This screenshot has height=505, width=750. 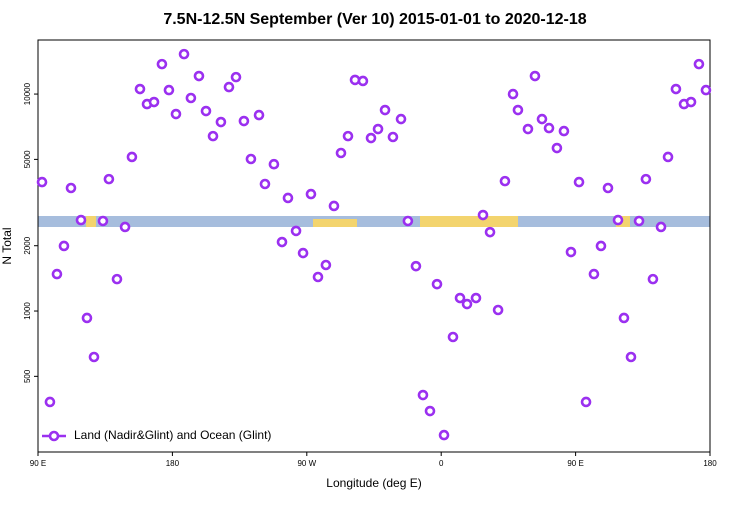 What do you see at coordinates (373, 483) in the screenshot?
I see `x-axis-label: Longitude (deg E)` at bounding box center [373, 483].